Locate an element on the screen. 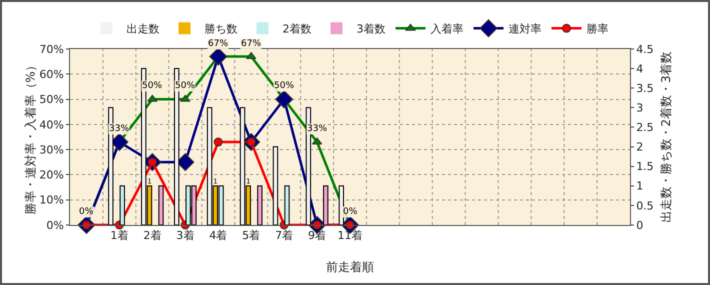  x-axis-title: 前走着順 is located at coordinates (350, 267).